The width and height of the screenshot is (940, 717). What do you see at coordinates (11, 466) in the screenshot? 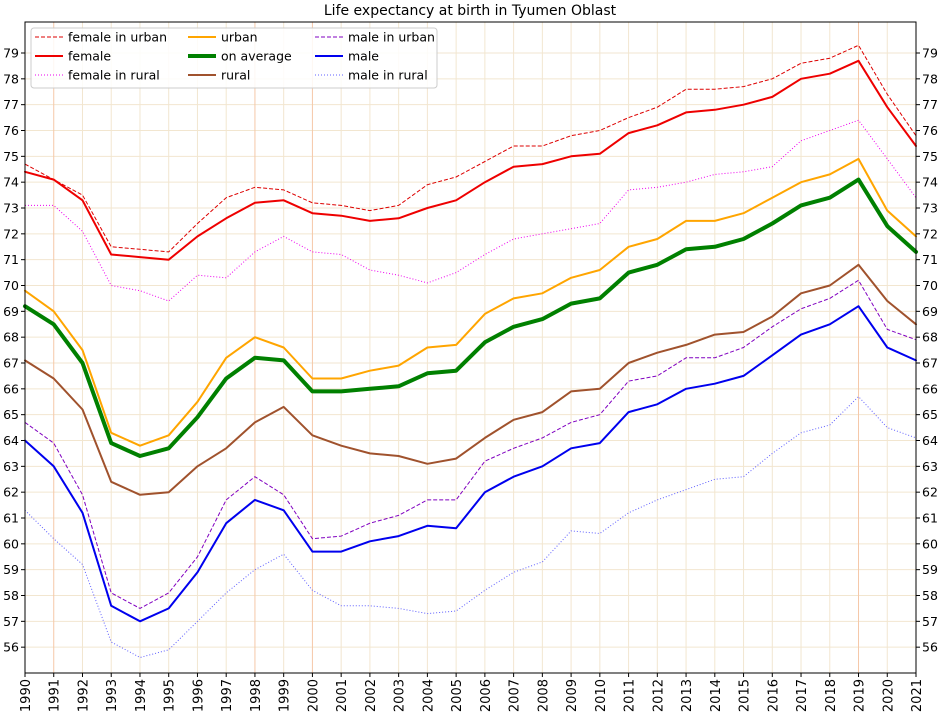
I see `y-tick-label-left: 63` at bounding box center [11, 466].